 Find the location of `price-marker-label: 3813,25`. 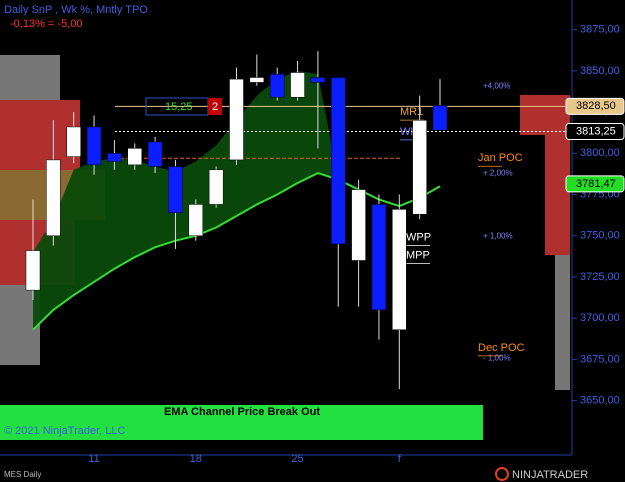

price-marker-label: 3813,25 is located at coordinates (596, 131).